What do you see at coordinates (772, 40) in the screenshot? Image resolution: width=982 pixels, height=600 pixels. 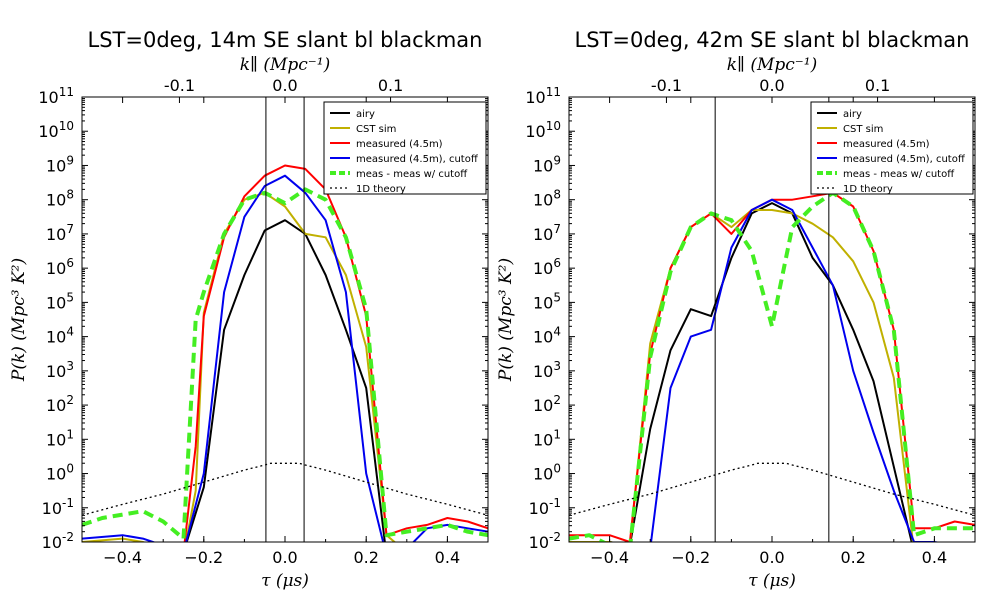 I see `chart-title: LST=0deg, 42m SE slant bl blackman` at bounding box center [772, 40].